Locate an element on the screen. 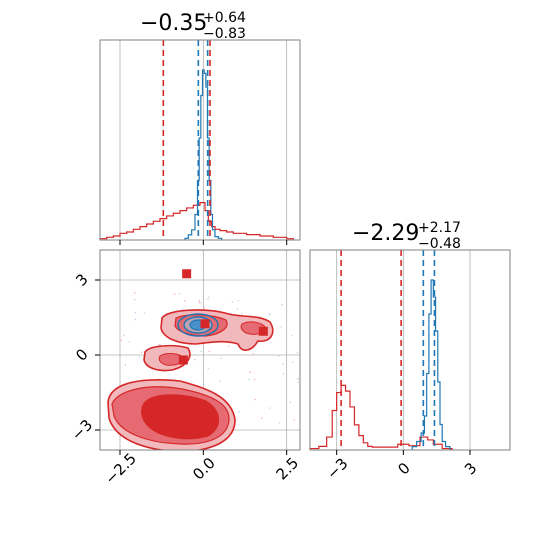 This screenshot has height=550, width=550. x-tick-label: 2.5 is located at coordinates (288, 469).